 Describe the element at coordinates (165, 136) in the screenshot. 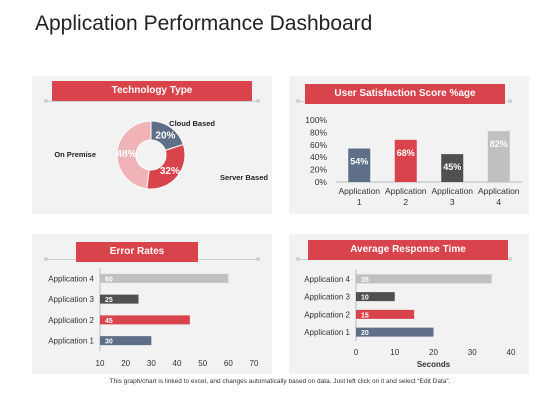

I see `slice-value-label: 20%` at that location.